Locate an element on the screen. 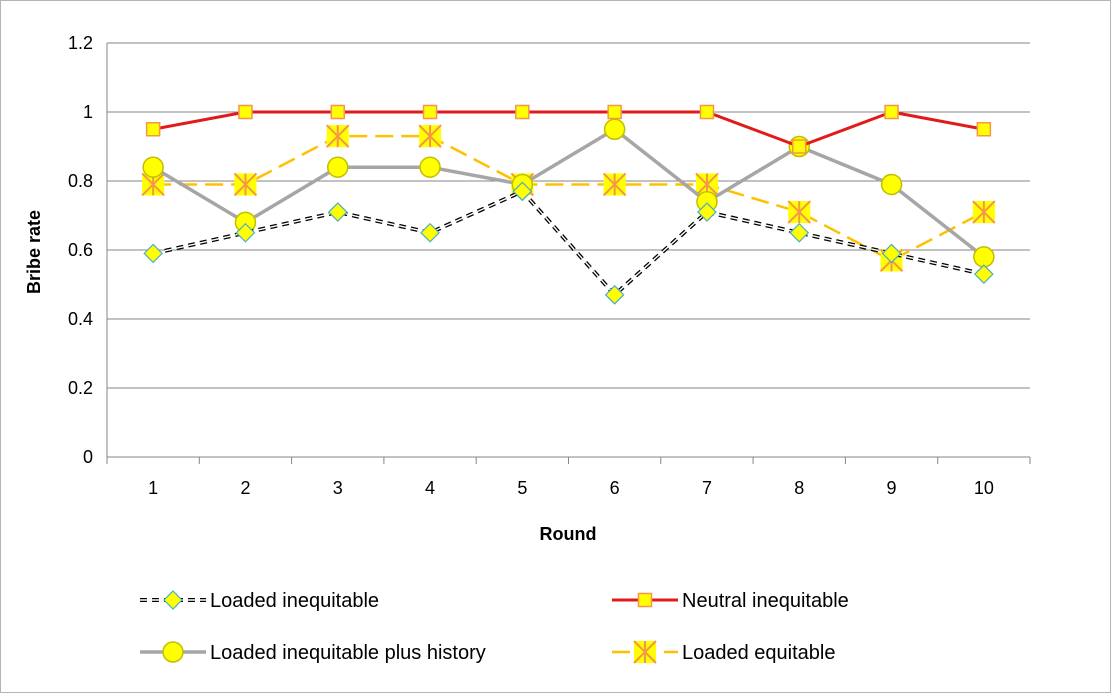 The image size is (1111, 693). y-axis-title: Bribe rate is located at coordinates (34, 252).